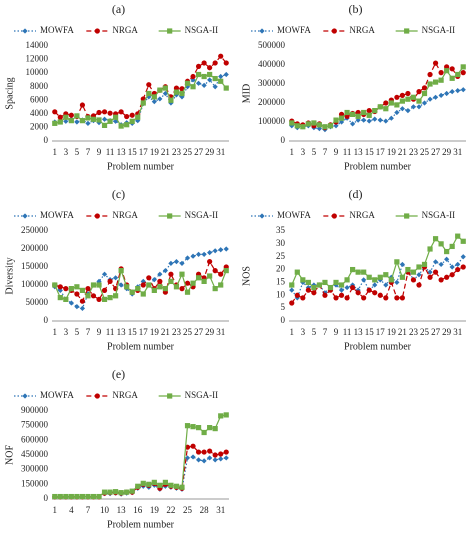  What do you see at coordinates (283, 307) in the screenshot?
I see `y-tick-label: 5` at bounding box center [283, 307].